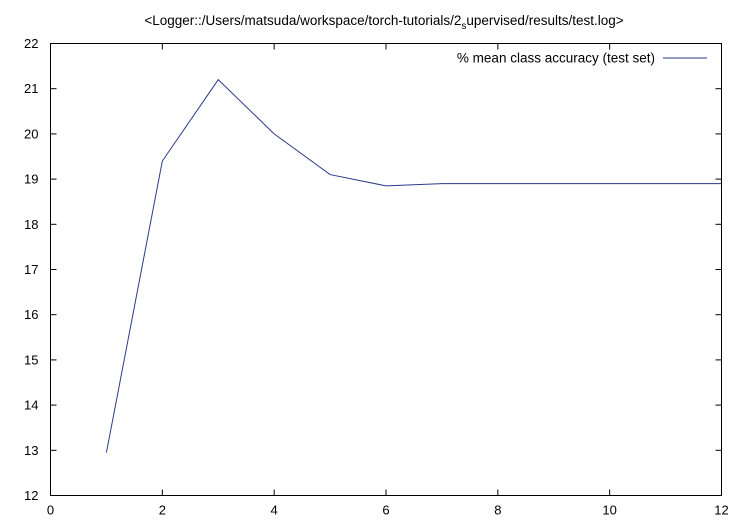 The image size is (750, 525). Describe the element at coordinates (31, 43) in the screenshot. I see `y-tick-label-10: 22` at that location.